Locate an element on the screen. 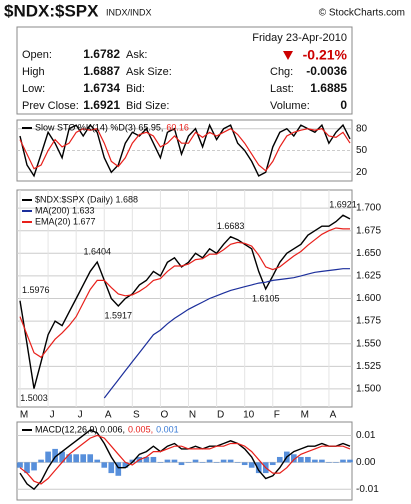 Image resolution: width=411 pixels, height=504 pixels. y-tick-label: 1.550 is located at coordinates (368, 343).